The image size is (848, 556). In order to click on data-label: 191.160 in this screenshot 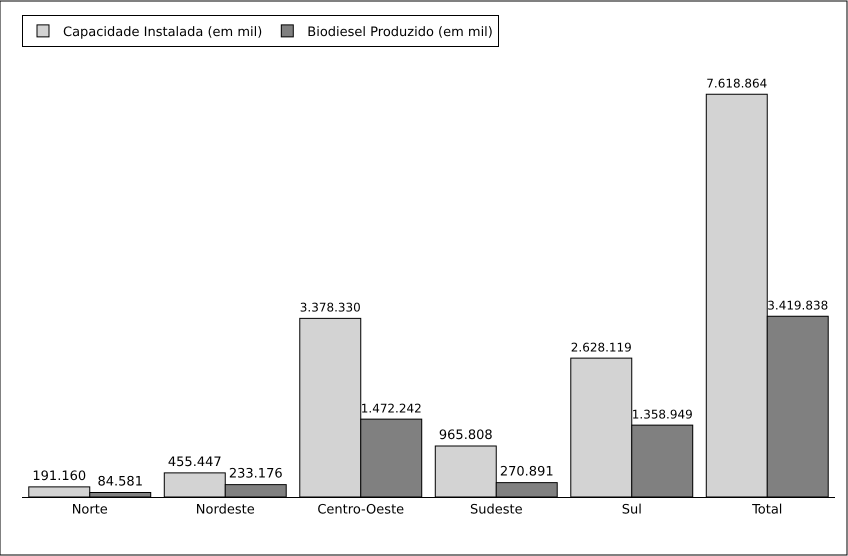, I will do `click(59, 476)`.